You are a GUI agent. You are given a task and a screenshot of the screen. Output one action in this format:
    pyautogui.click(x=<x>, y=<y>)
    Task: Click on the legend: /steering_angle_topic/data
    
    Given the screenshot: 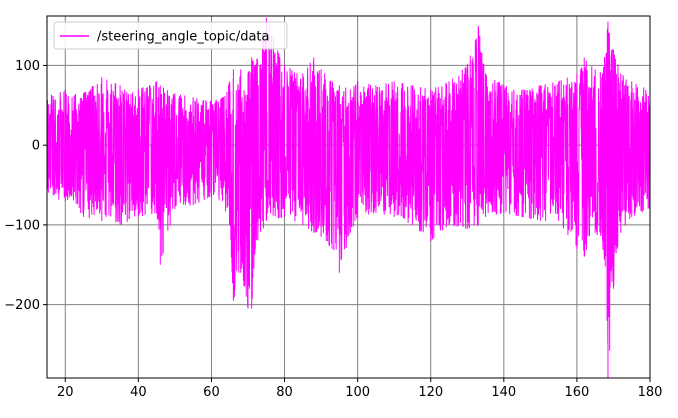 What is the action you would take?
    pyautogui.click(x=170, y=35)
    